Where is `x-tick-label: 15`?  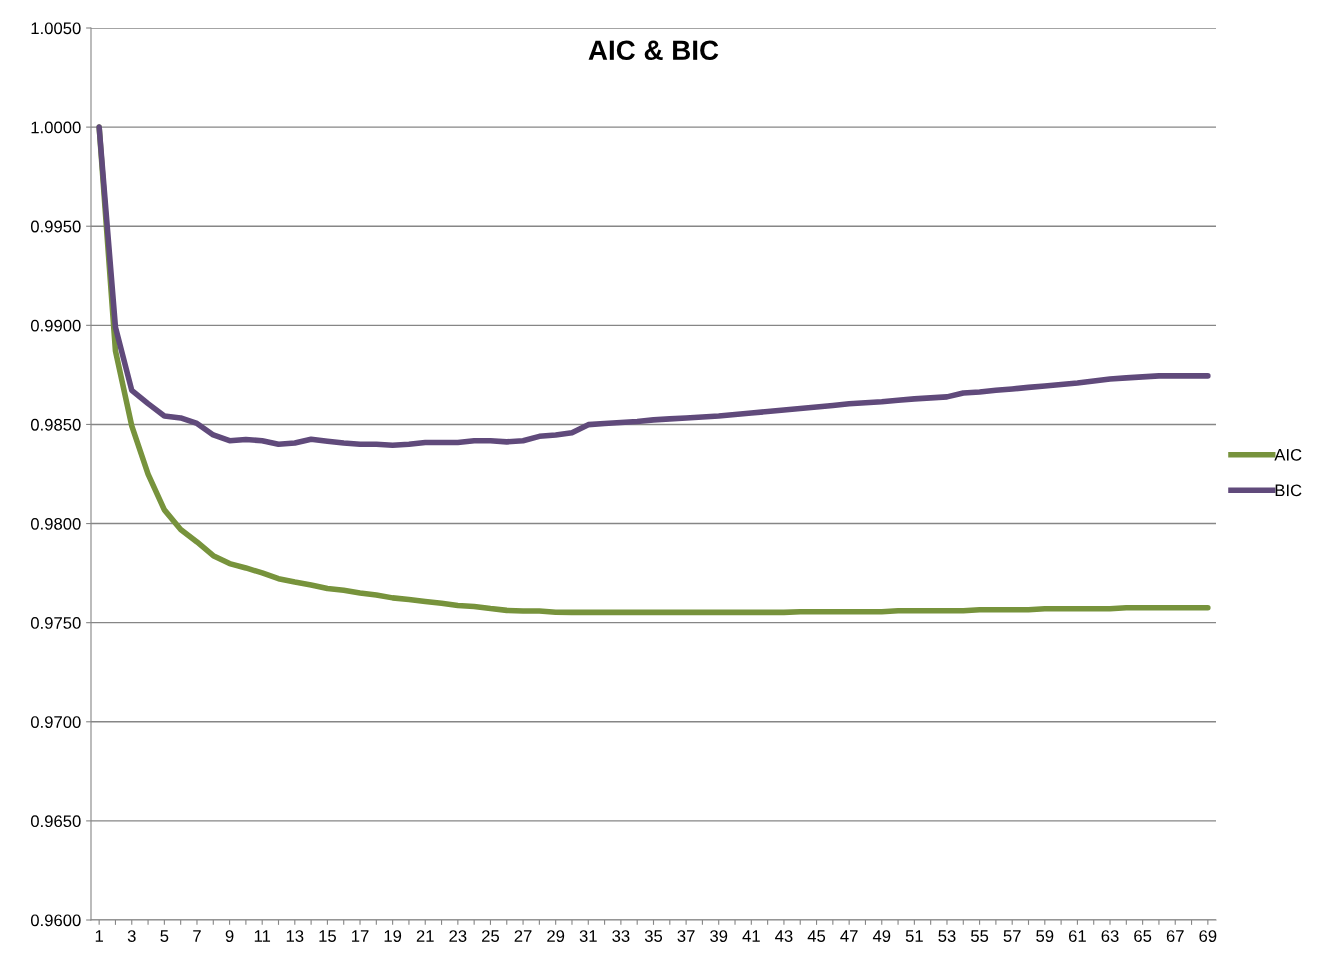
x-tick-label: 15 is located at coordinates (327, 936).